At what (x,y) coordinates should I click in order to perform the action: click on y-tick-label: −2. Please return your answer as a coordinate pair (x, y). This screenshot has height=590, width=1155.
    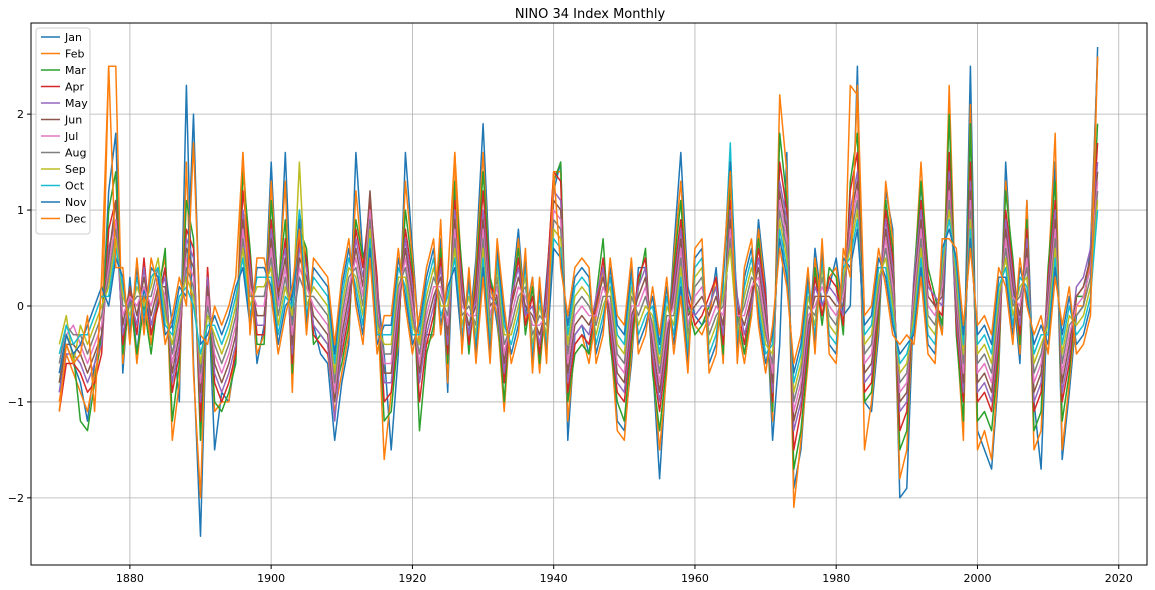
    Looking at the image, I should click on (16, 498).